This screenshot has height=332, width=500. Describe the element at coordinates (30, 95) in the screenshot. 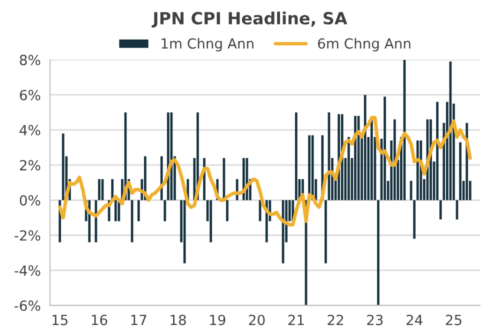

I see `y-tick-label: 6%` at that location.